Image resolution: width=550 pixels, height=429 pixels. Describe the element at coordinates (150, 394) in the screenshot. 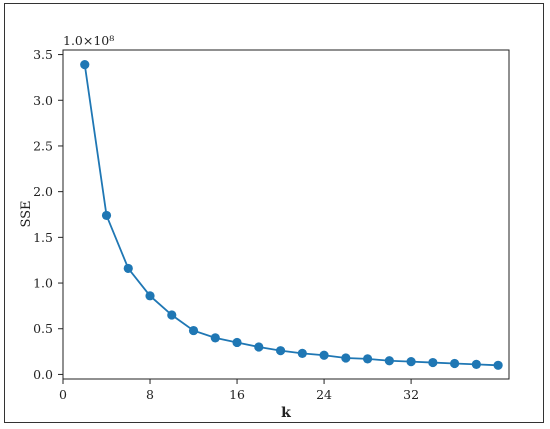

I see `x-tick-label: 8` at that location.